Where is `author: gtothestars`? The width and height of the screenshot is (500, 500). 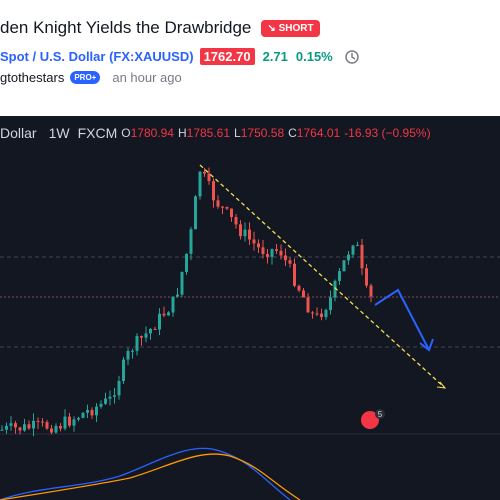
author: gtothestars is located at coordinates (32, 77).